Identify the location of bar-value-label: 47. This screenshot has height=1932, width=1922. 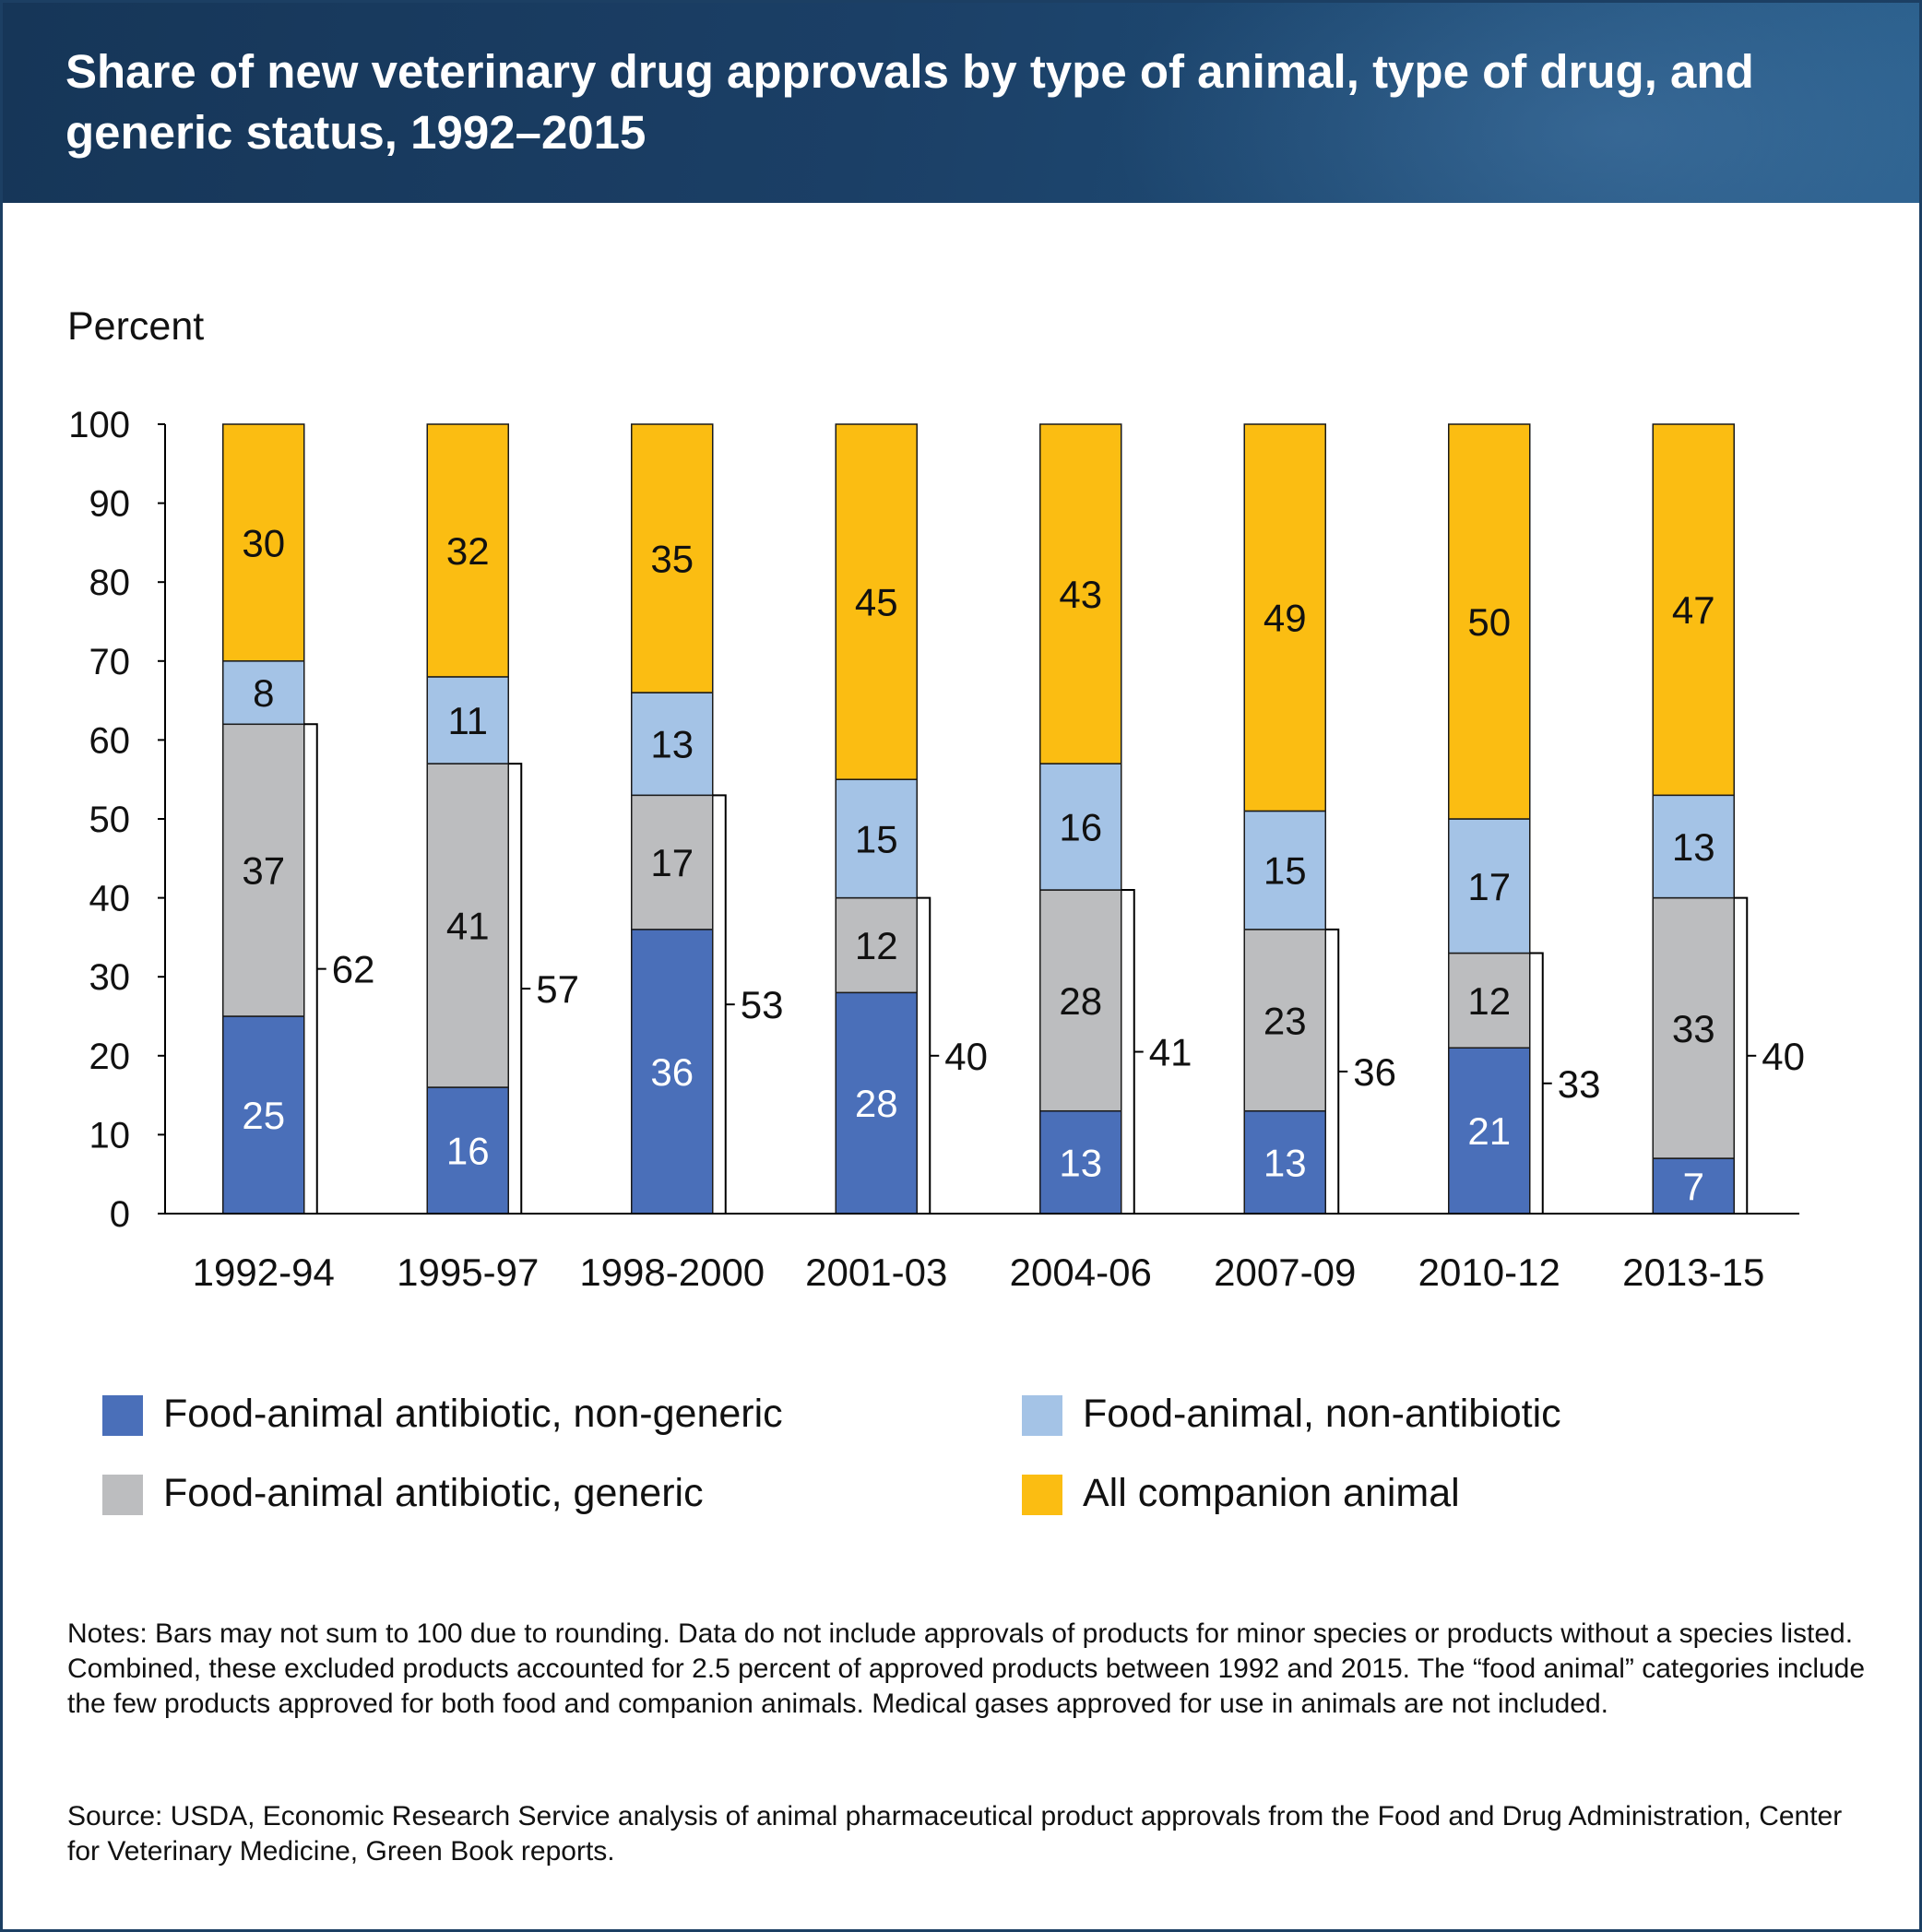
(1693, 610).